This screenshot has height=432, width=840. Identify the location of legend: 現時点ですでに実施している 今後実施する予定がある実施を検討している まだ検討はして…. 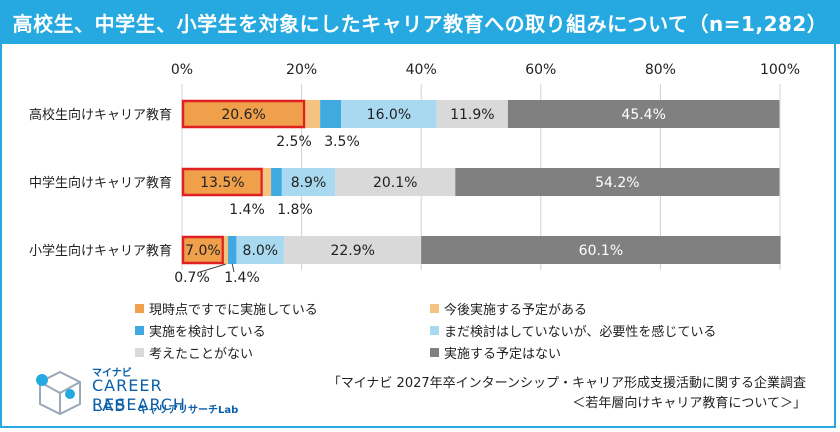
(455, 330).